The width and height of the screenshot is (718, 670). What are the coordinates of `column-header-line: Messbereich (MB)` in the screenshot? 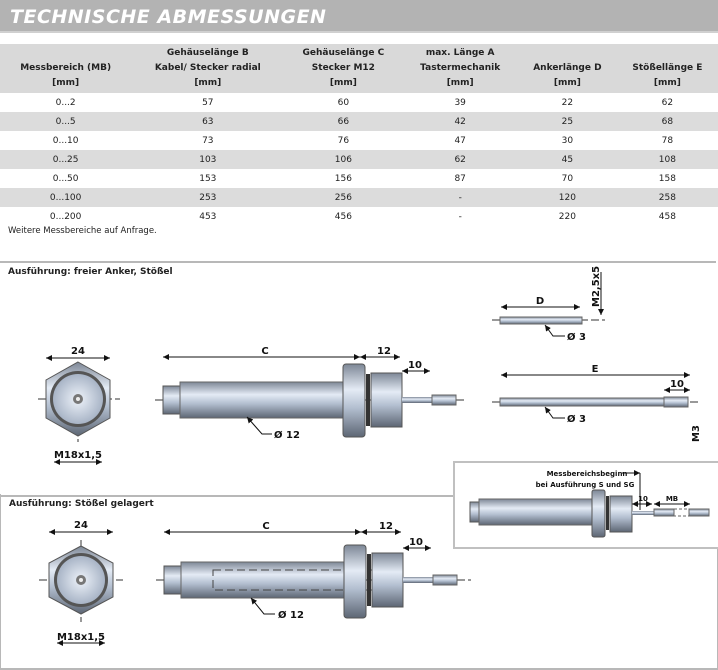 It's located at (66, 68).